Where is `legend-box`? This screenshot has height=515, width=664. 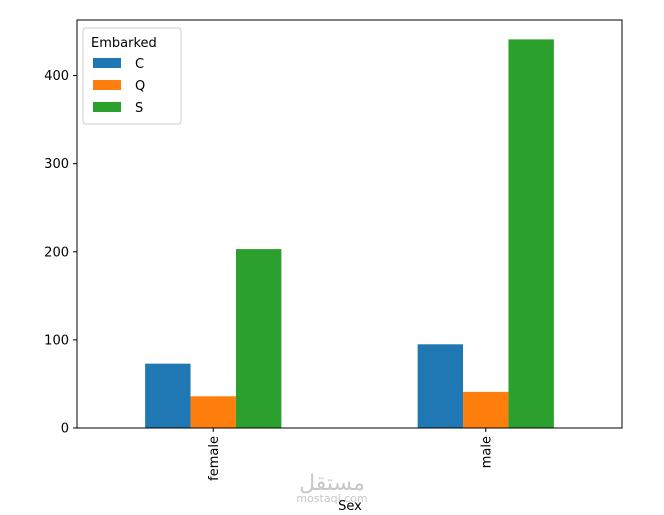
legend-box is located at coordinates (132, 76).